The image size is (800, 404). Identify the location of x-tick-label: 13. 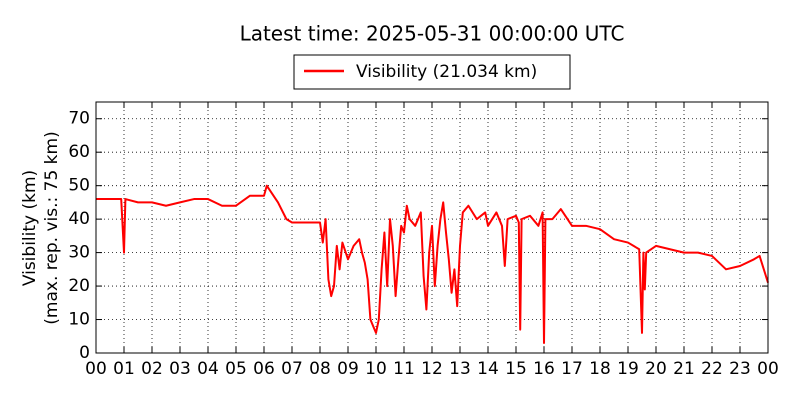
(460, 369).